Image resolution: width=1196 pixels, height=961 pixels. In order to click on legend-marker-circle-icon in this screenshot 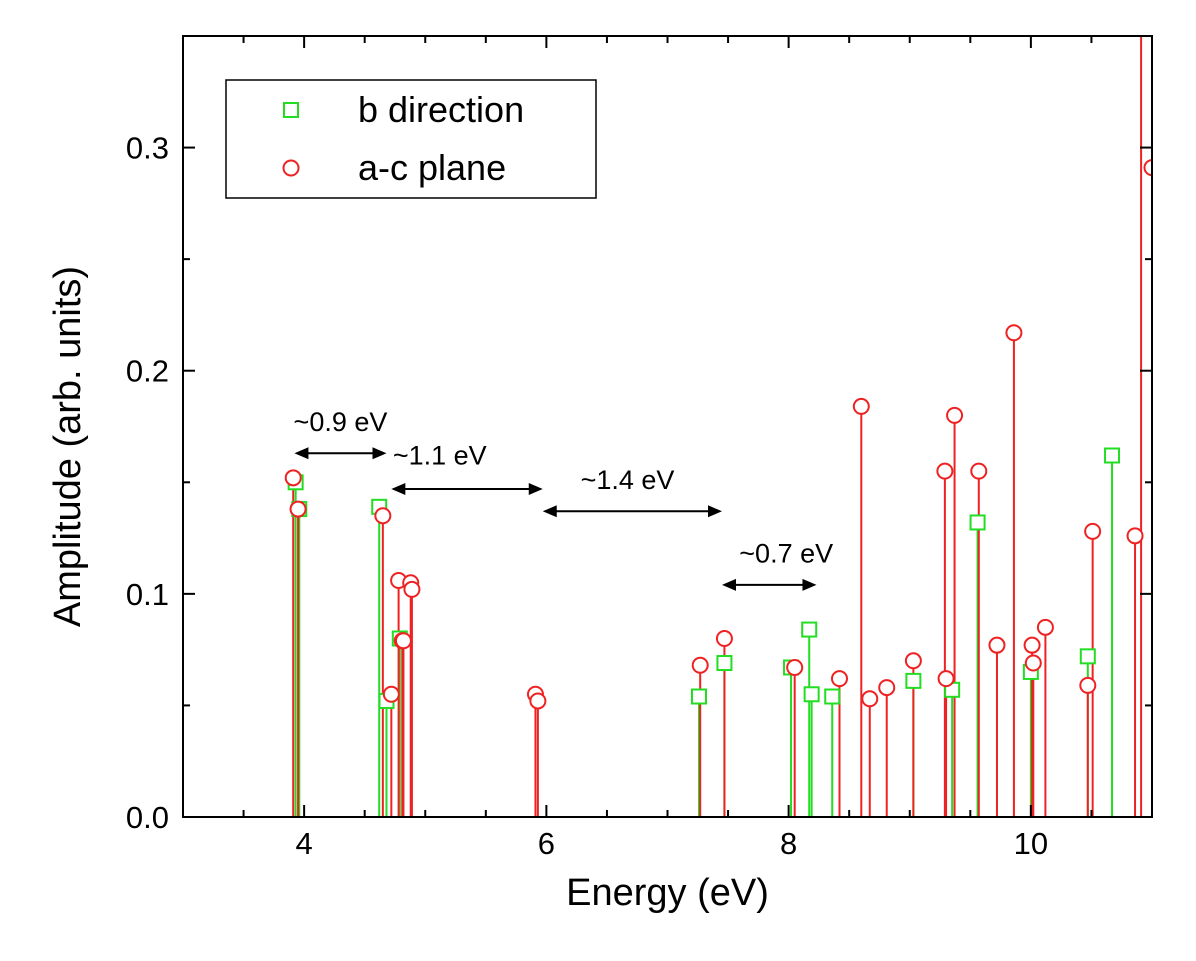, I will do `click(291, 168)`.